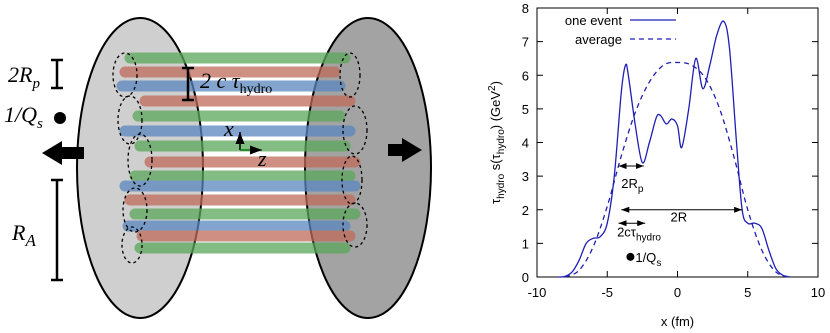 This screenshot has width=830, height=333. What do you see at coordinates (525, 176) in the screenshot?
I see `y-tick-label: 3` at bounding box center [525, 176].